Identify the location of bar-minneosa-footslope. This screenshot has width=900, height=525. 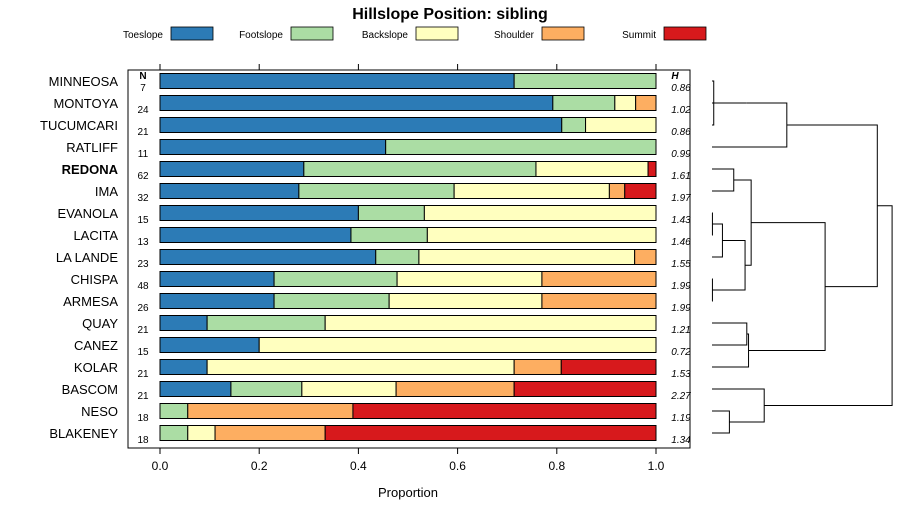
(585, 81).